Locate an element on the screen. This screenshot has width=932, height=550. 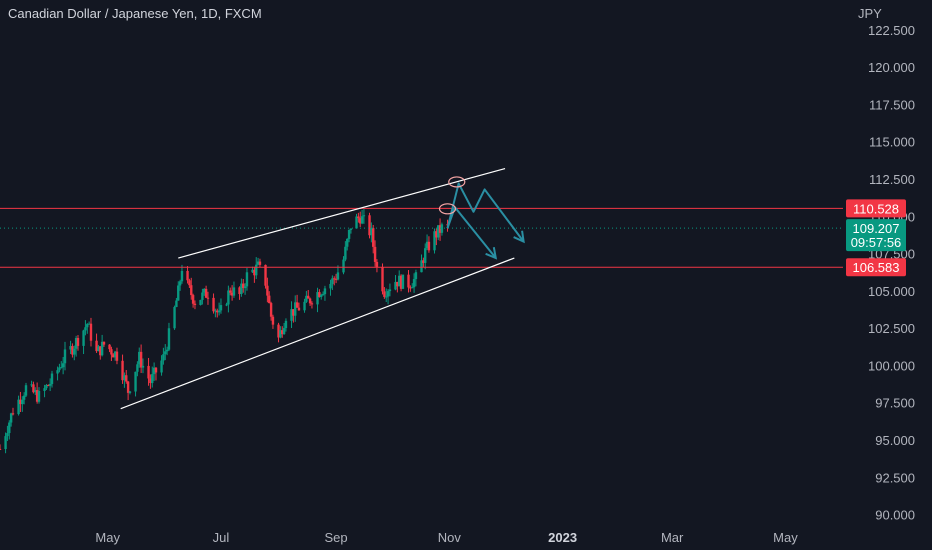
current-price-tag is located at coordinates (876, 235).